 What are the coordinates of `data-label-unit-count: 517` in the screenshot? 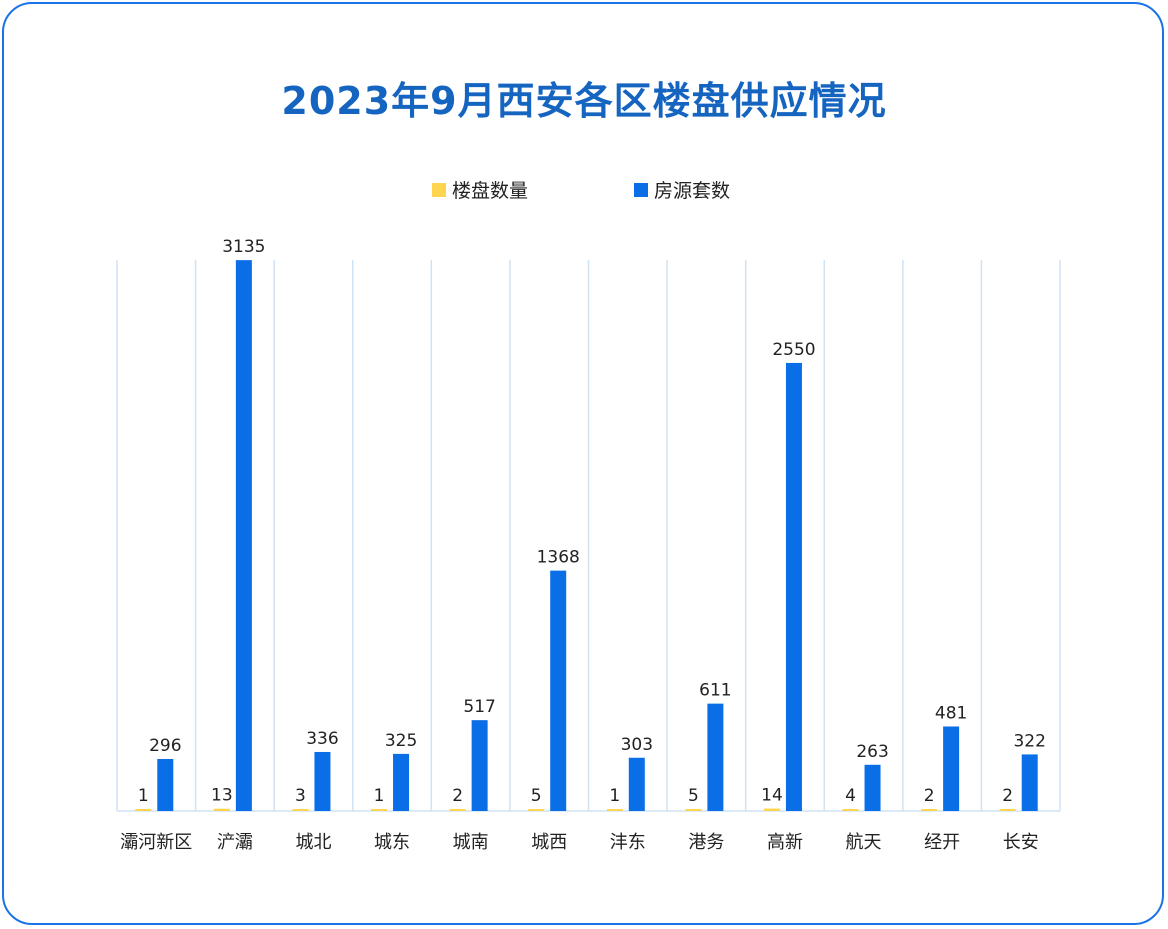 It's located at (479, 707).